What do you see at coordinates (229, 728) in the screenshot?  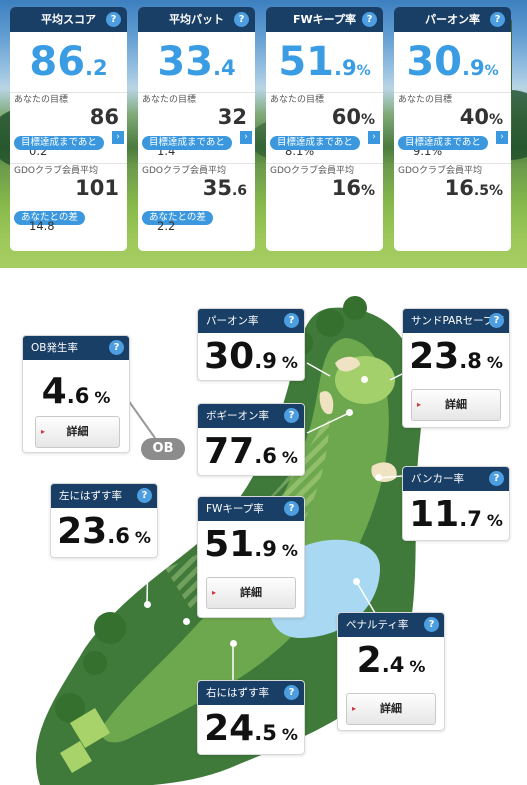 I see `card-value-int: 24` at bounding box center [229, 728].